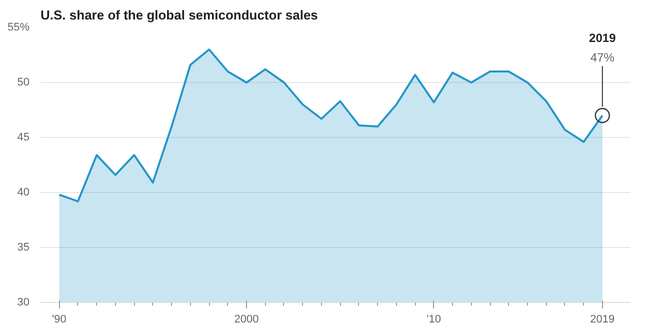 The width and height of the screenshot is (660, 333). Describe the element at coordinates (246, 320) in the screenshot. I see `x-tick-label: 2000` at that location.